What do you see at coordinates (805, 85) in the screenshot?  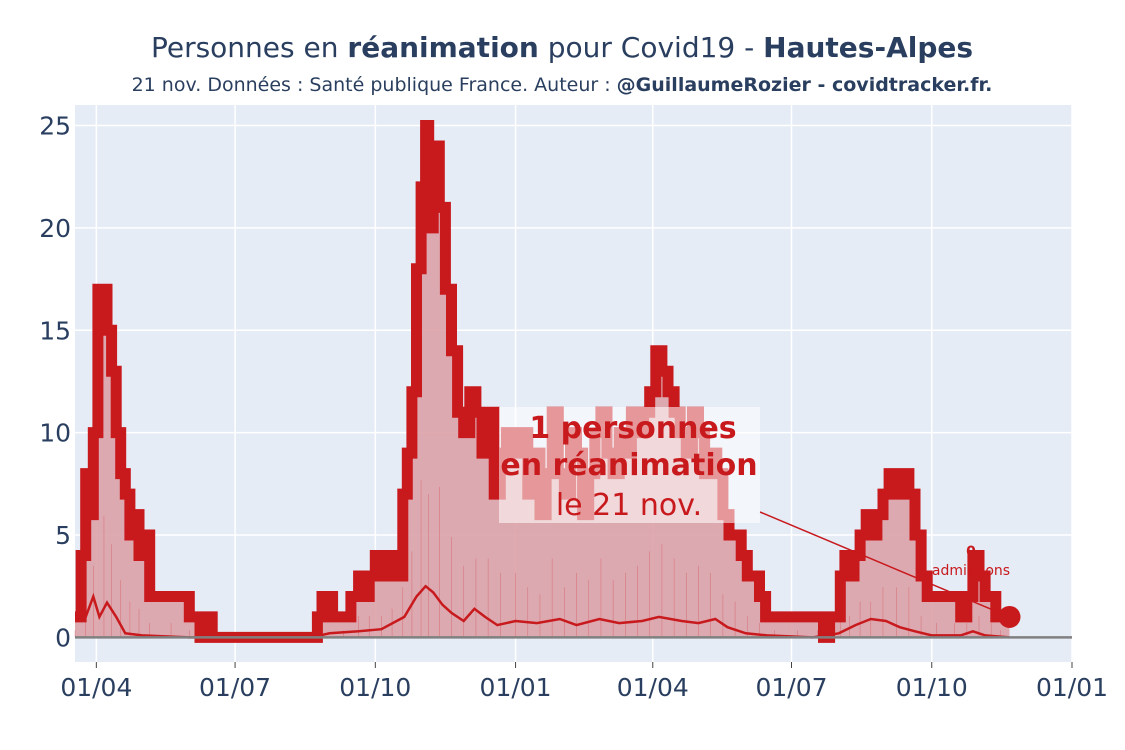 I see `subtitle-part-2: @GuillaumeRozier - covidtracker.fr.` at bounding box center [805, 85].